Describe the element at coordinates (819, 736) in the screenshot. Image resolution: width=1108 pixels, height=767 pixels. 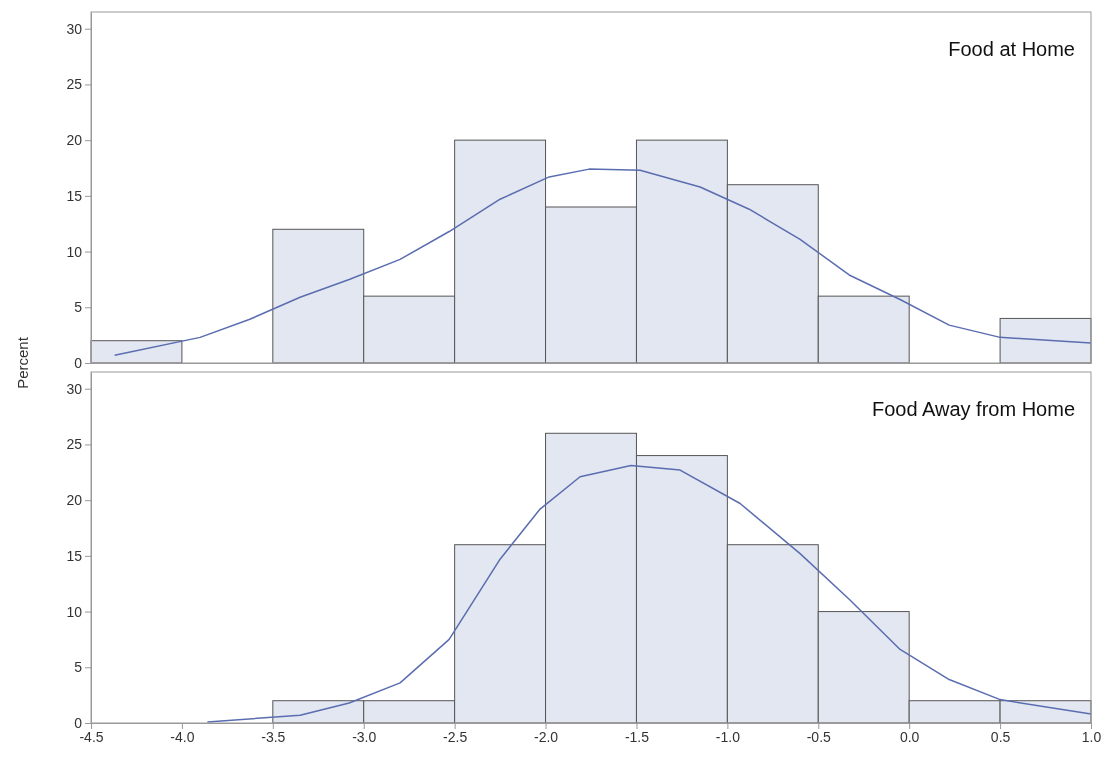
I see `x-tick-label: -0.5` at that location.